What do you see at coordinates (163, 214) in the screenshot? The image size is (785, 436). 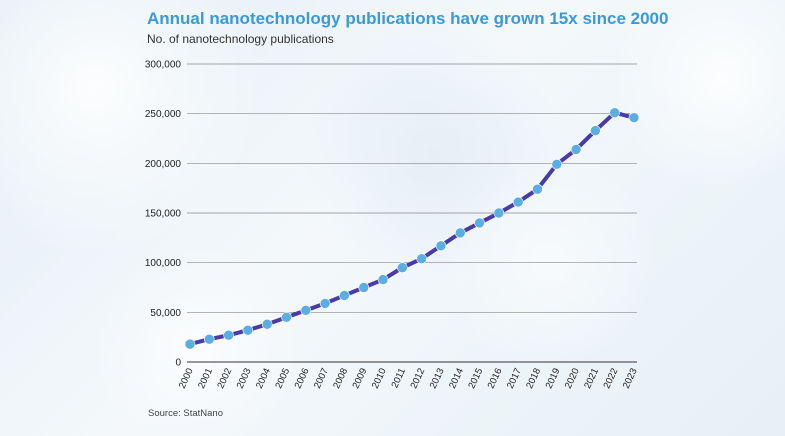 I see `y-tick-label: 150,000` at bounding box center [163, 214].